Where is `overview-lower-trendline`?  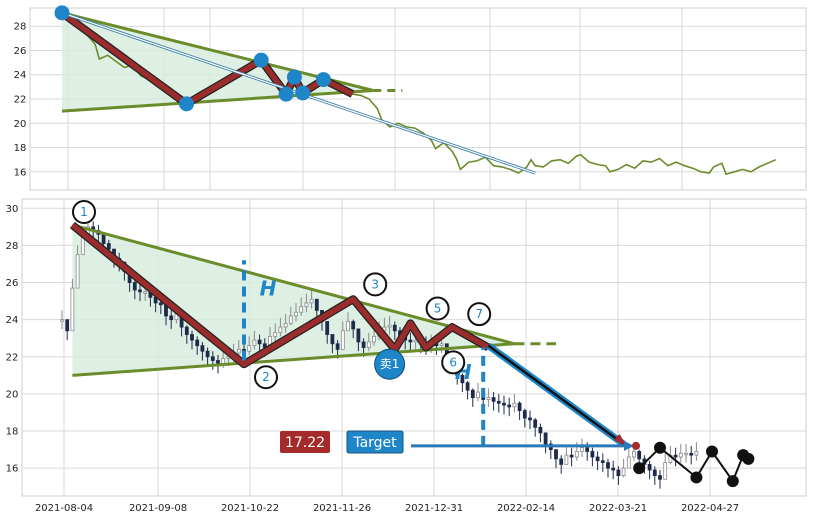 overview-lower-trendline is located at coordinates (217, 101).